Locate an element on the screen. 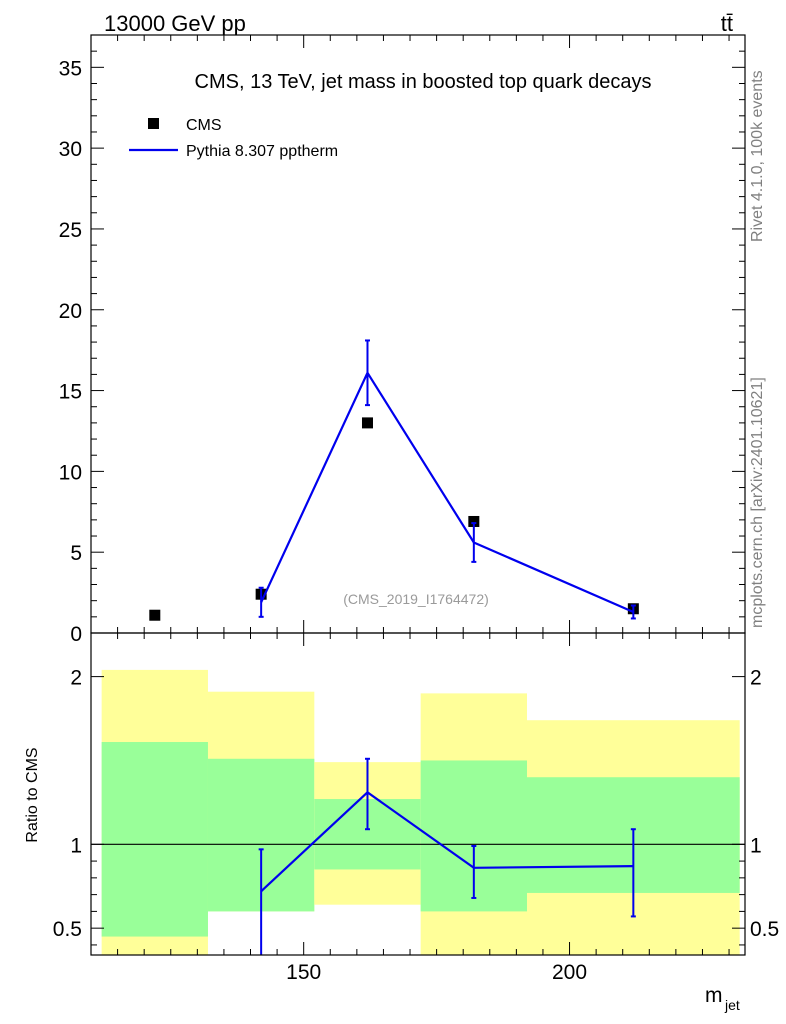 This screenshot has height=1024, width=786. ratio-series-layer is located at coordinates (447, 856).